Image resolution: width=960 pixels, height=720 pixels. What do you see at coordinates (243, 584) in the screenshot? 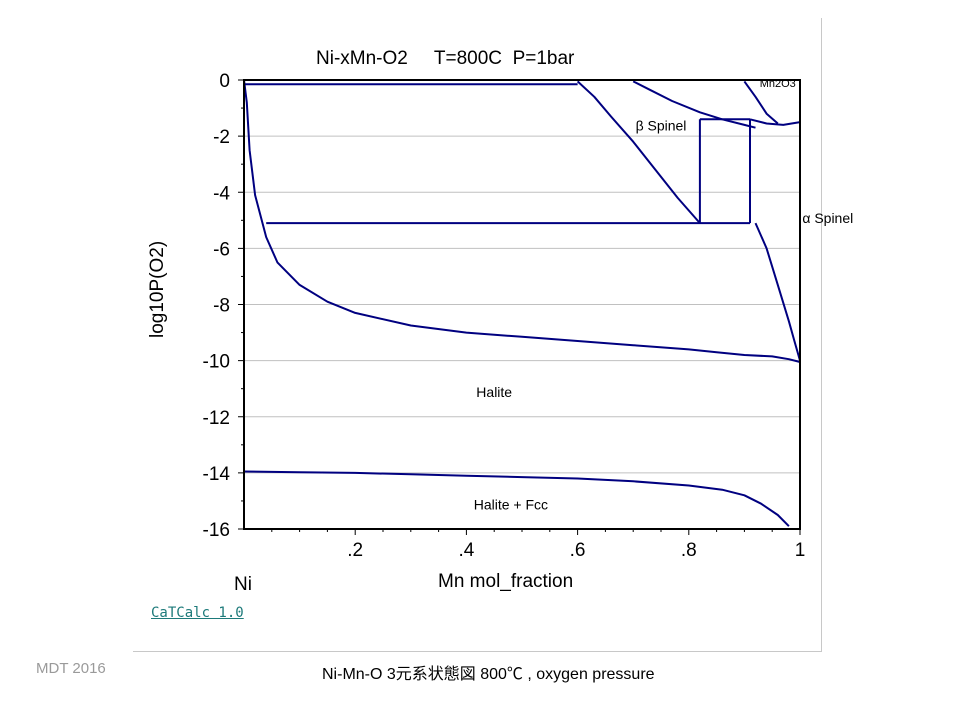
I see `x-endpoint-label-ni: Ni` at bounding box center [243, 584].